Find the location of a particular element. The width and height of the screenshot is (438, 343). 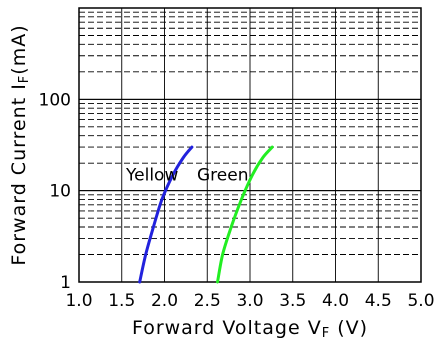

x-axis-label-unit: (V) is located at coordinates (349, 328).